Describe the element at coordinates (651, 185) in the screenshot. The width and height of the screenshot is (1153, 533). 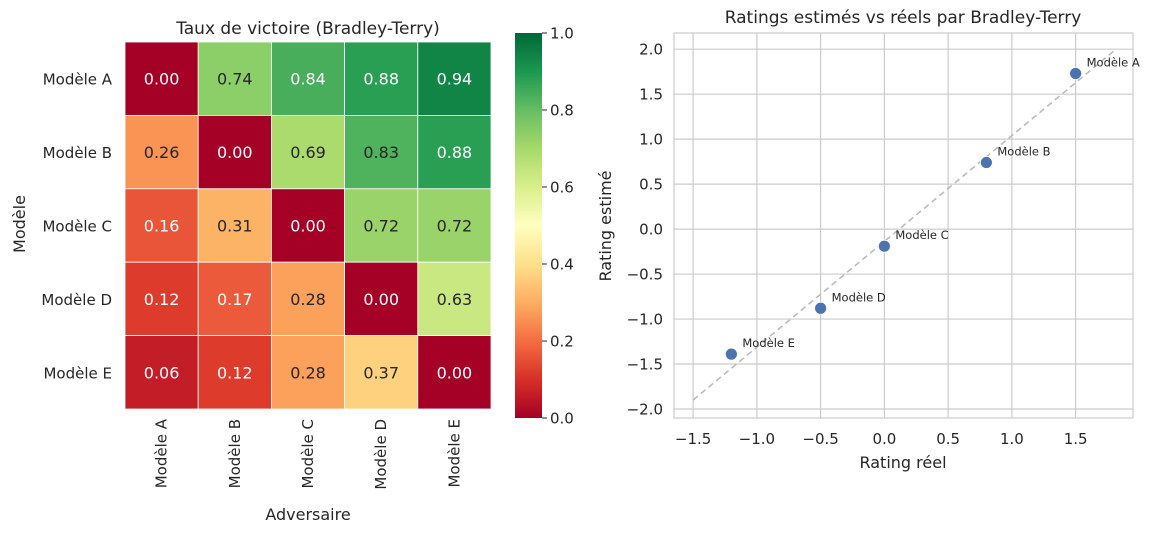
I see `scatter-y-tick-label: 0.5` at that location.